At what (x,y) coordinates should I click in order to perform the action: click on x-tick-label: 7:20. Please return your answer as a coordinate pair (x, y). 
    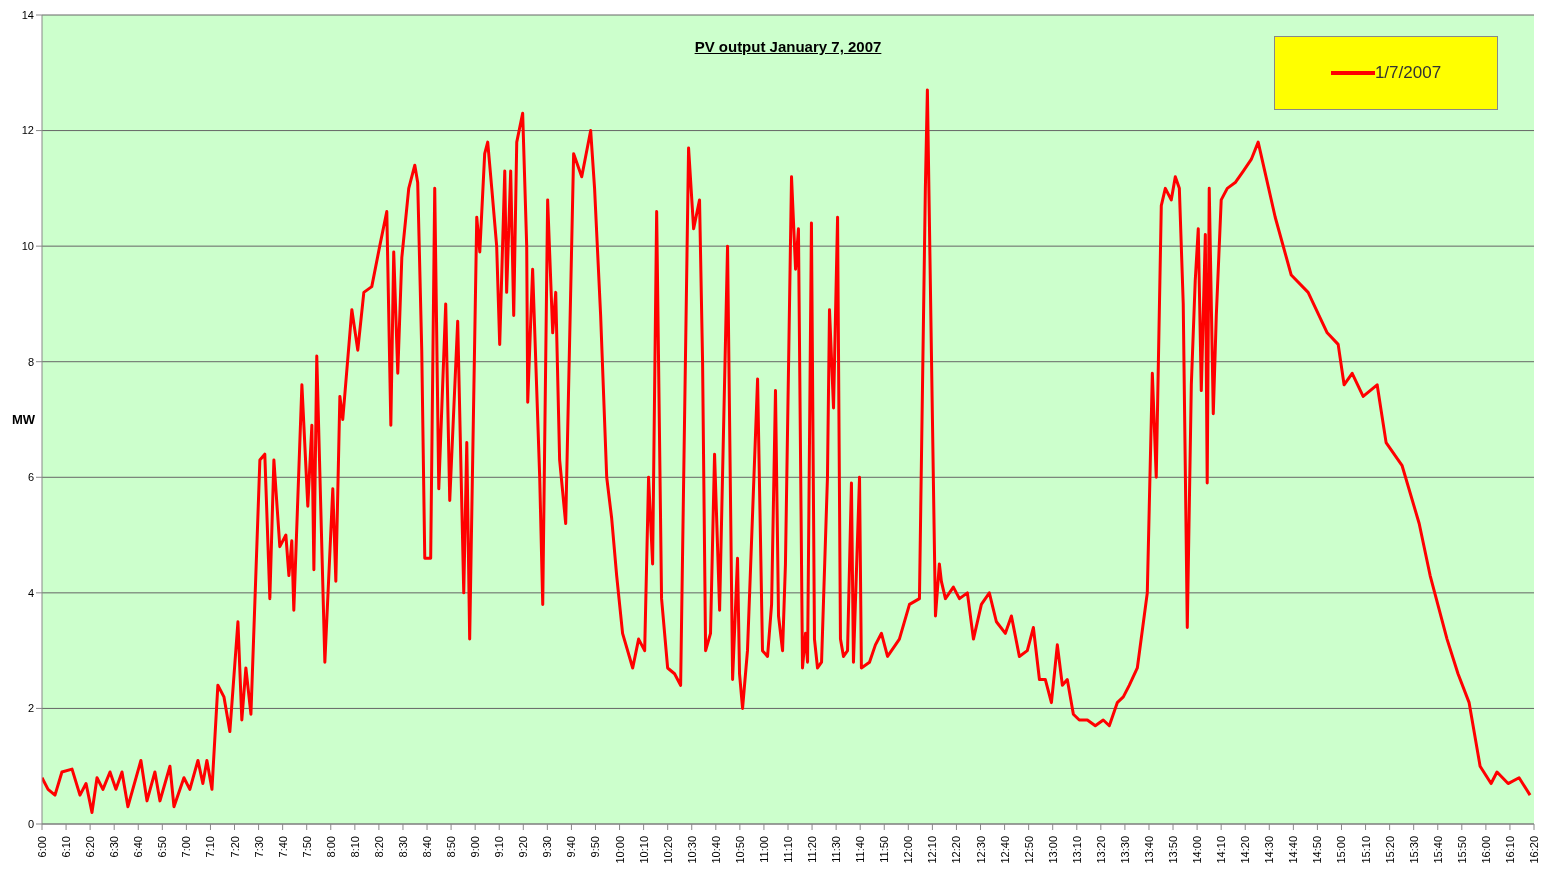
    Looking at the image, I should click on (234, 847).